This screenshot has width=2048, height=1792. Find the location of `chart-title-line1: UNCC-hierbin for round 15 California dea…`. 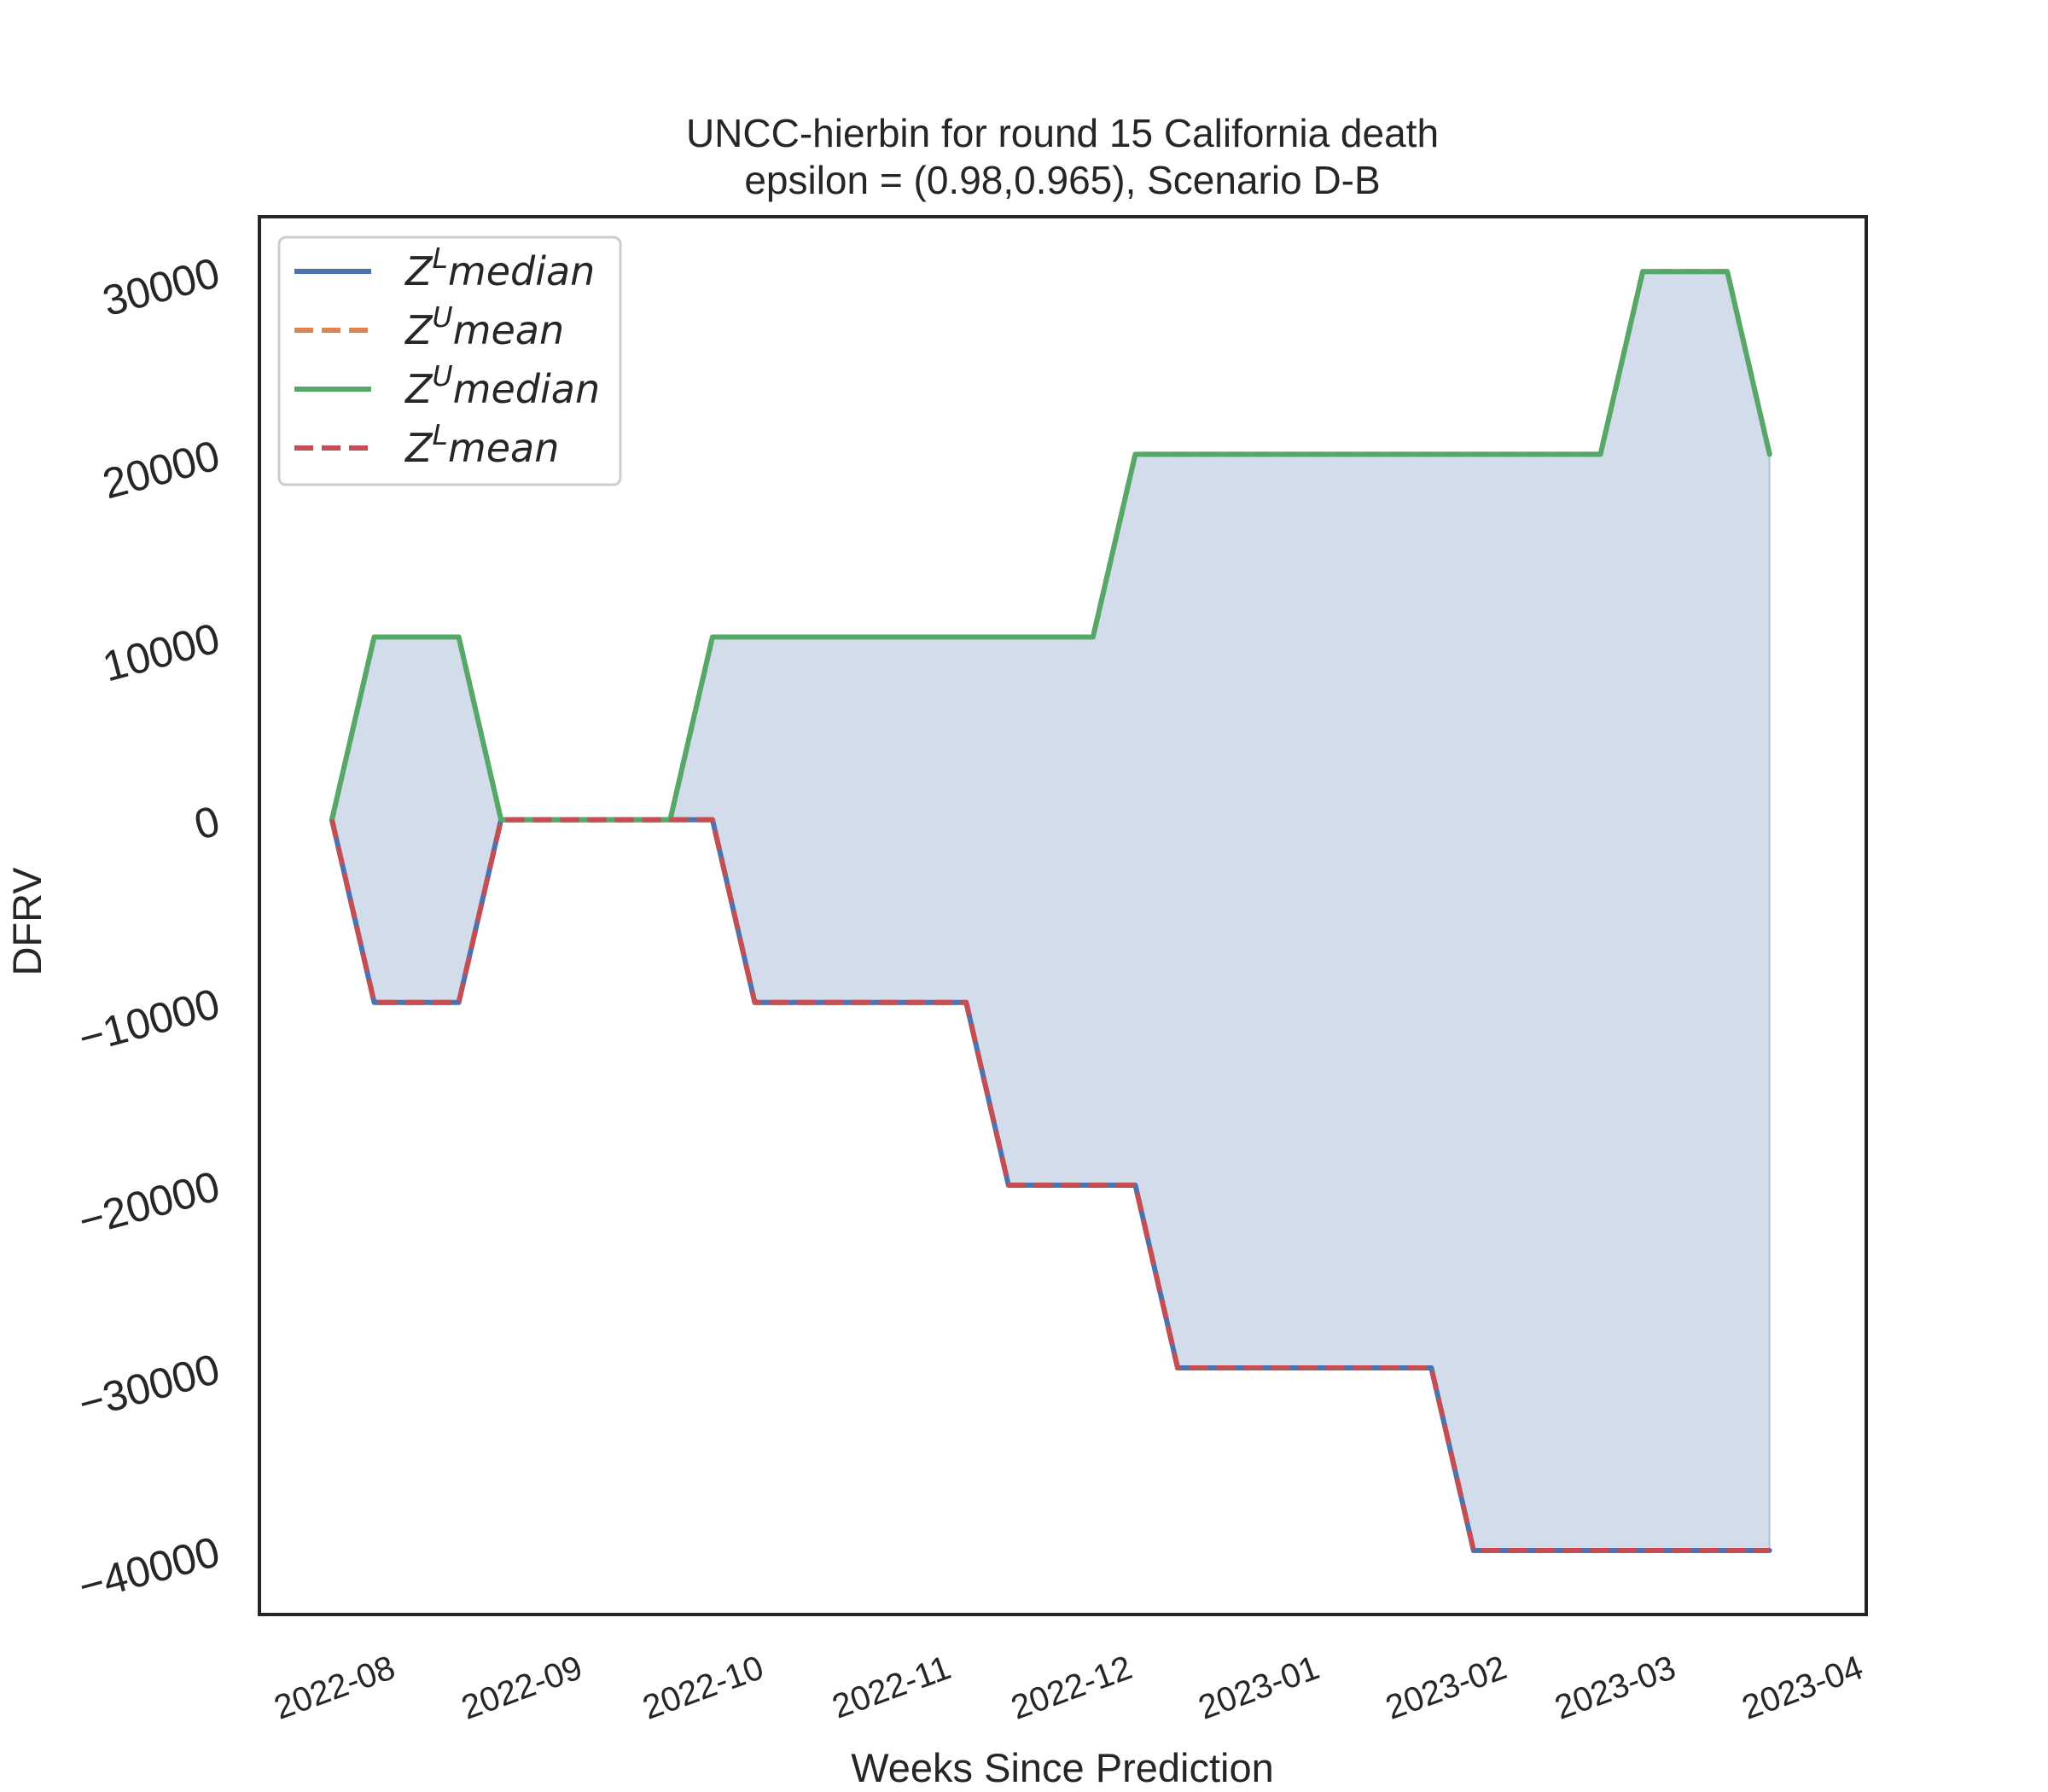

chart-title-line1: UNCC-hierbin for round 15 California dea… is located at coordinates (1062, 133).